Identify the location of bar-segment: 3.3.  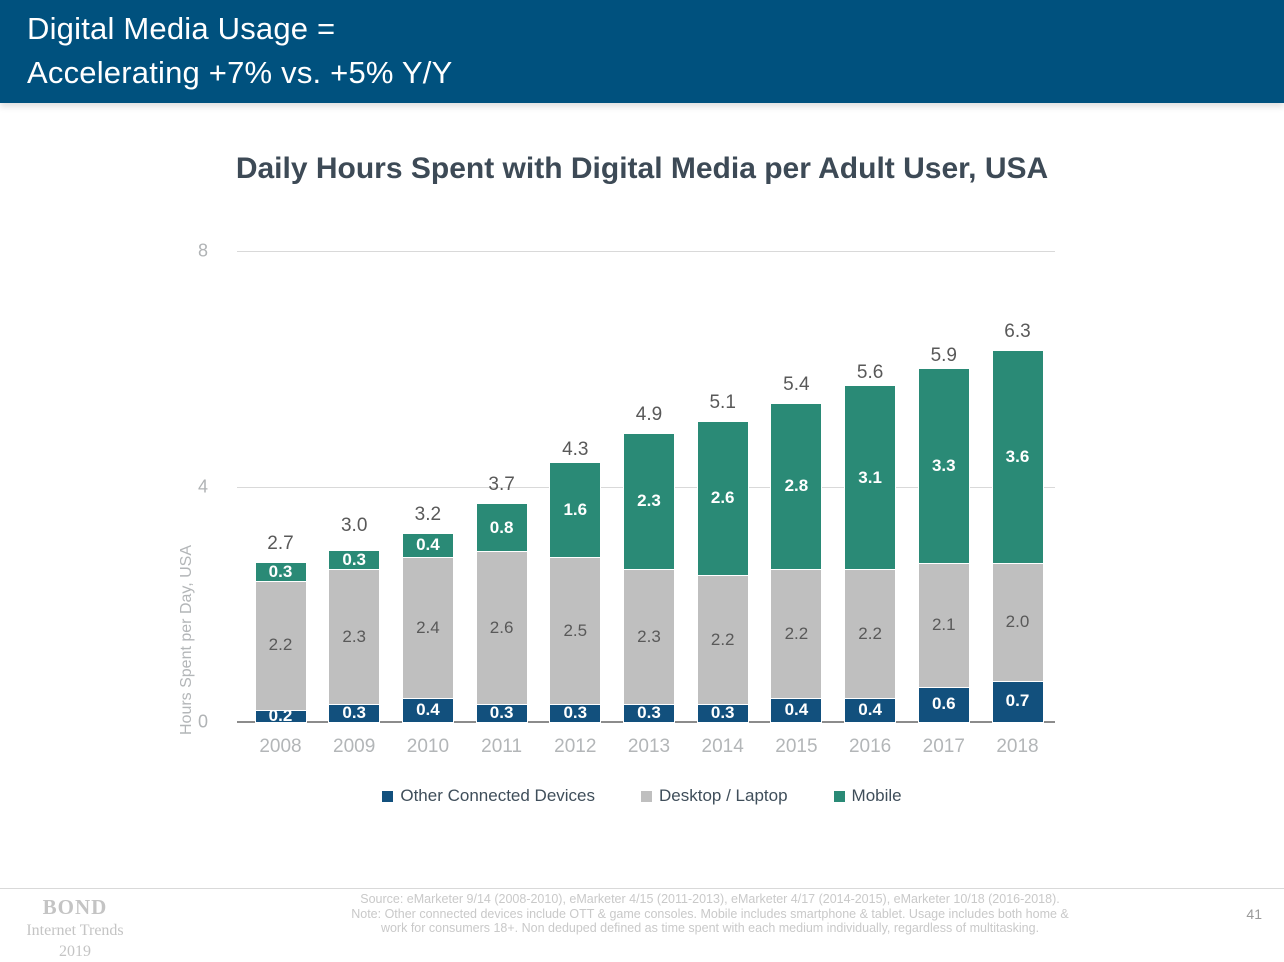
(943, 466).